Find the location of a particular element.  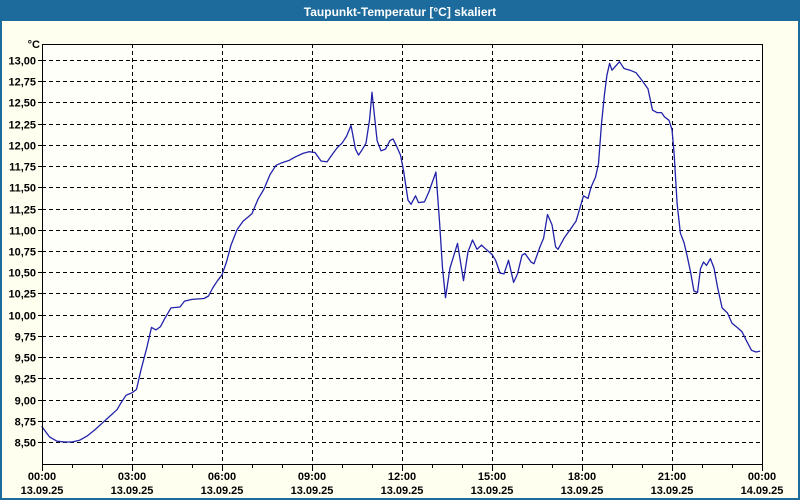

y-tick-label: 8,50 is located at coordinates (25, 444).